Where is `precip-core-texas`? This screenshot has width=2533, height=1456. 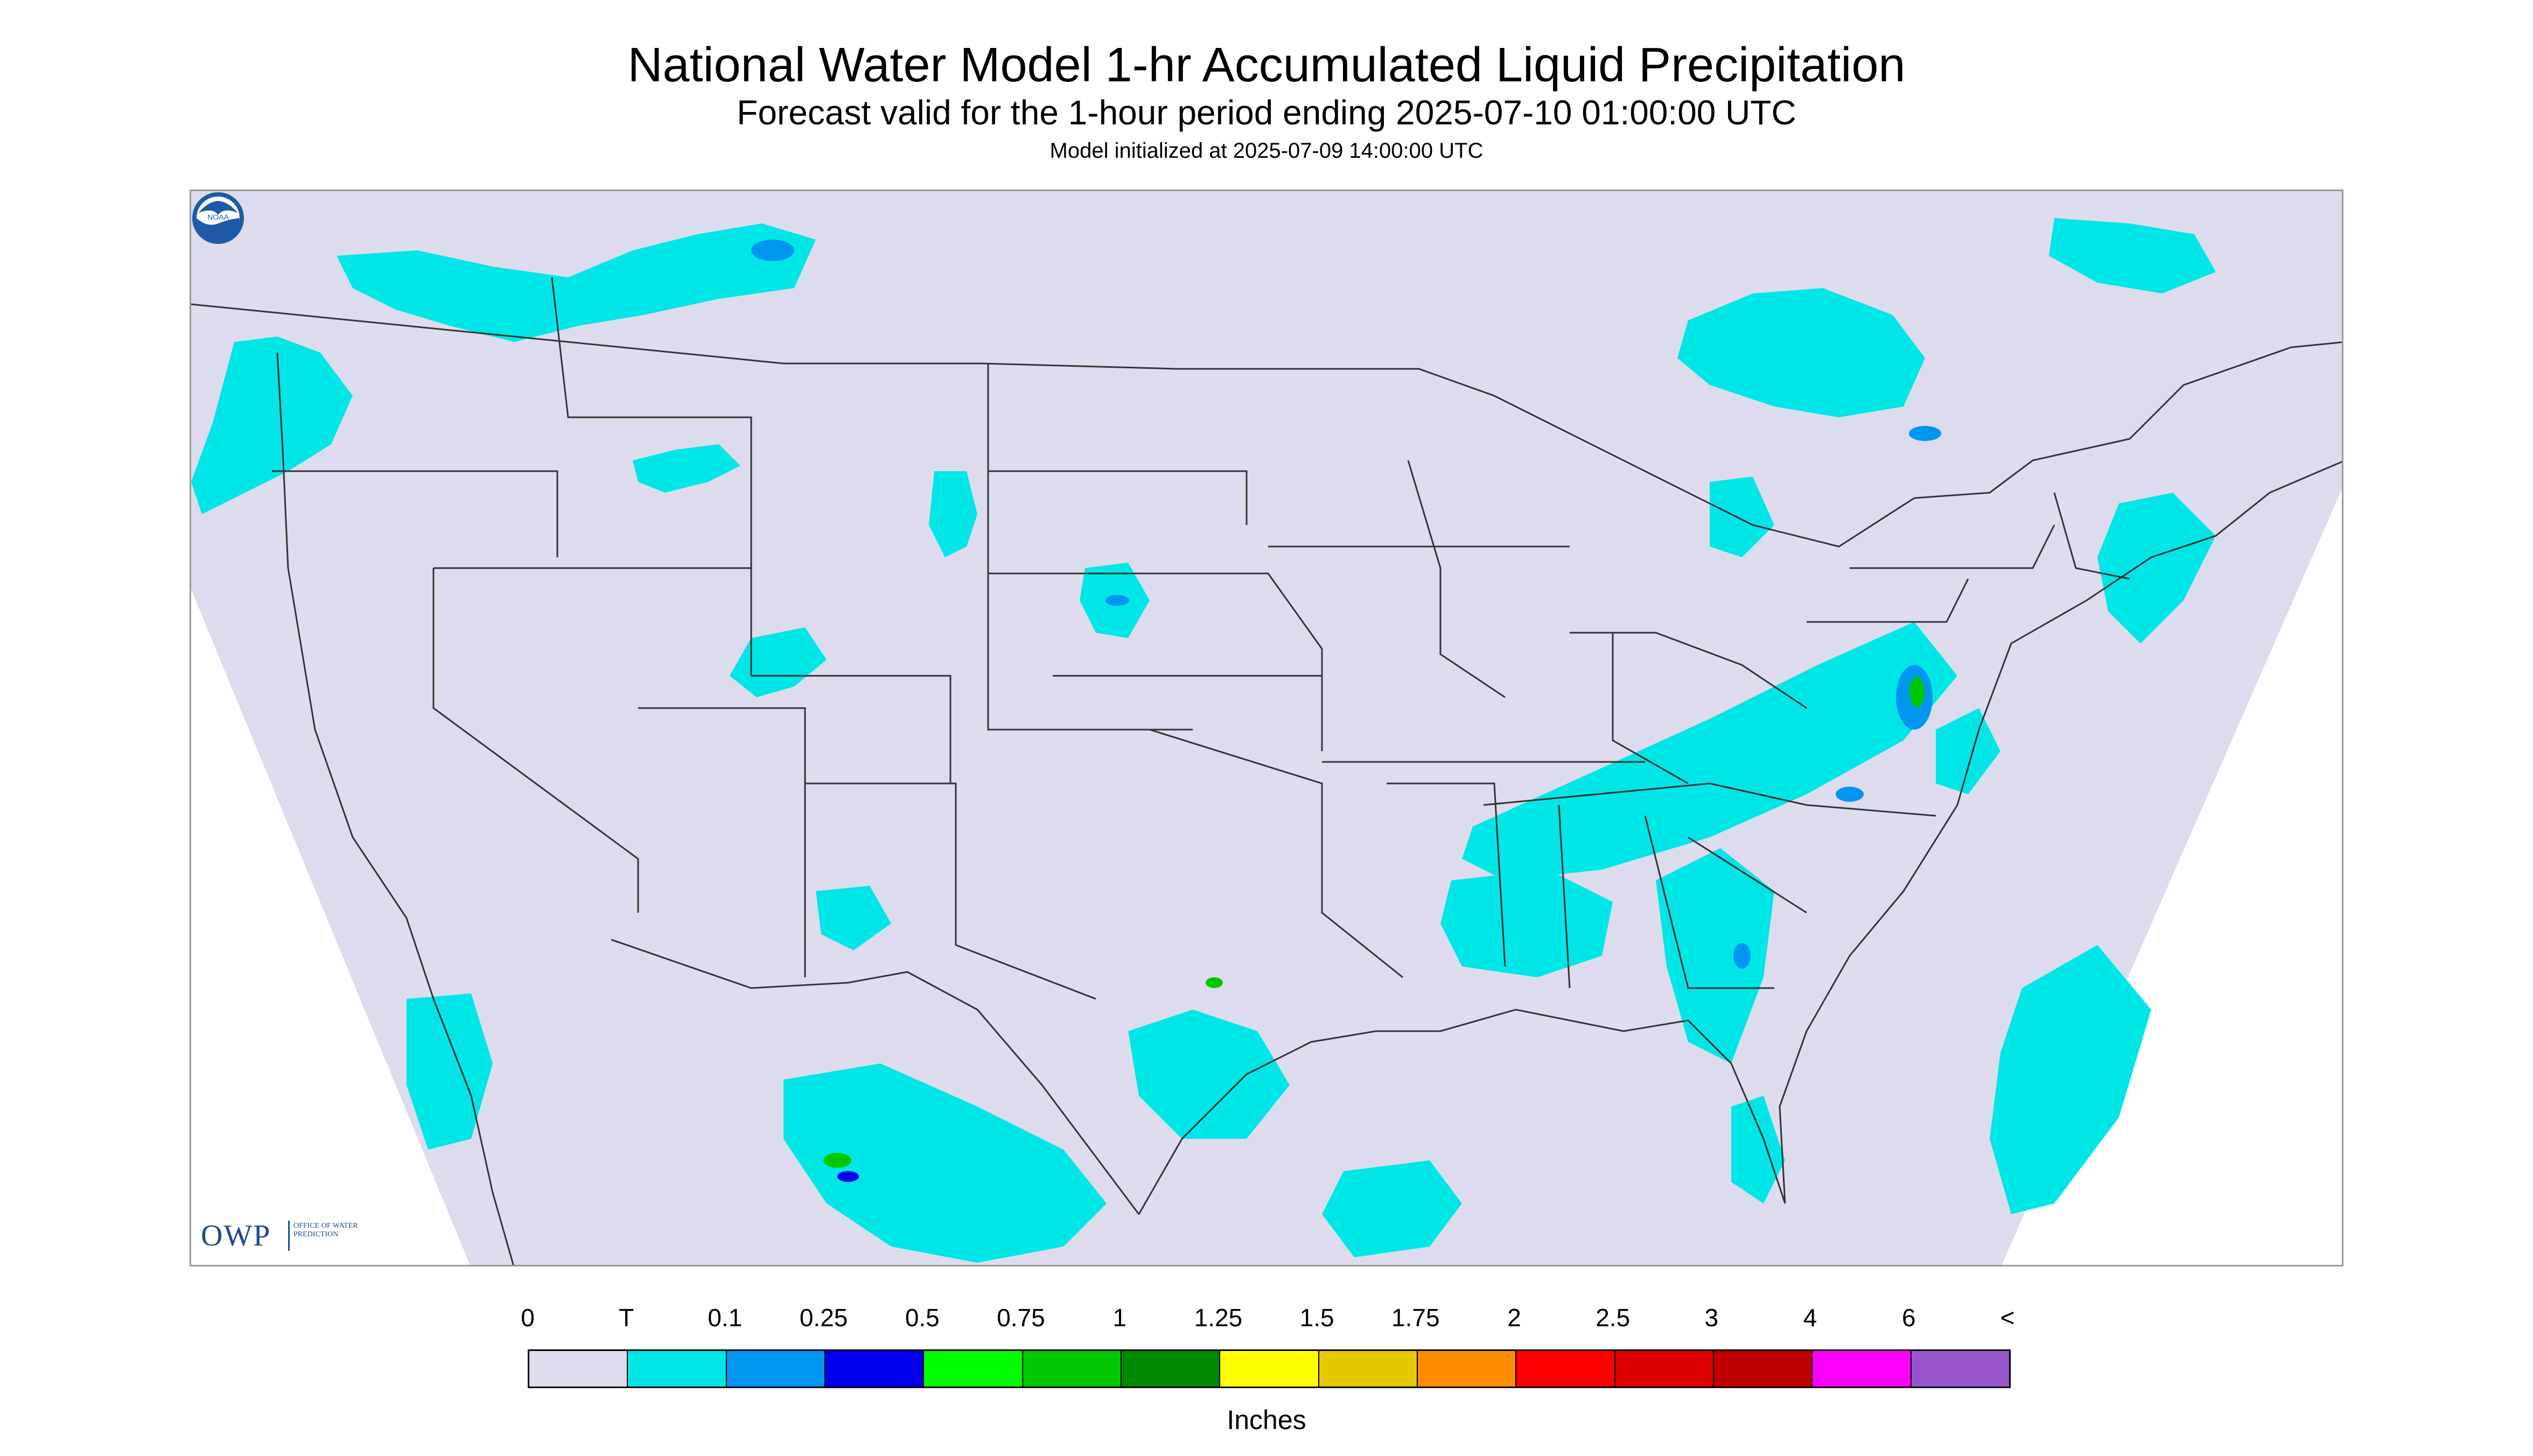 precip-core-texas is located at coordinates (1214, 982).